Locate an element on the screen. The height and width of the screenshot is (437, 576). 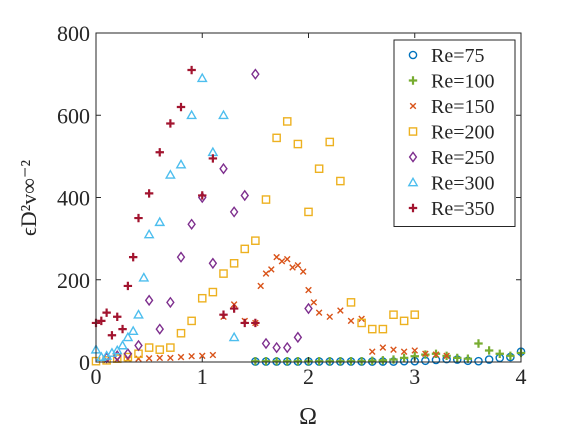
x-tick-label: 2 is located at coordinates (308, 376).